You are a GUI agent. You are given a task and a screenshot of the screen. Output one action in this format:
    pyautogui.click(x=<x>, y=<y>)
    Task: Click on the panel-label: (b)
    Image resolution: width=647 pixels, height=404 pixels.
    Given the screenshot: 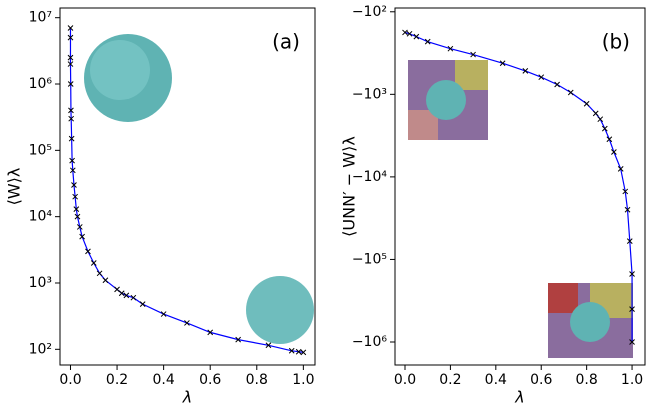 What is the action you would take?
    pyautogui.click(x=616, y=42)
    